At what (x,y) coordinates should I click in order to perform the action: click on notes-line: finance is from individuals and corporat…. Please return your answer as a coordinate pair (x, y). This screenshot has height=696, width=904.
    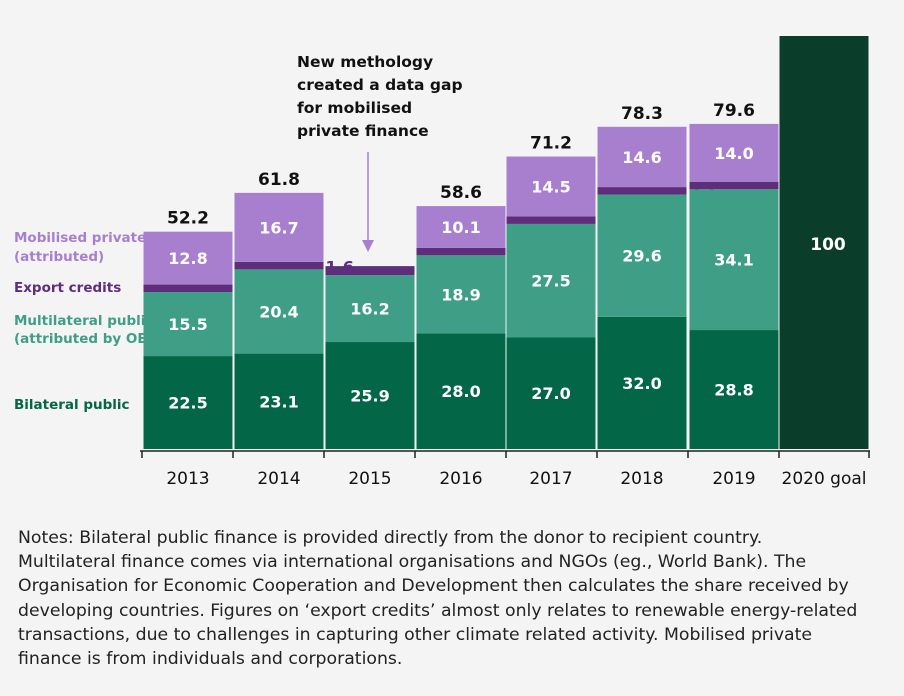
    Looking at the image, I should click on (210, 659).